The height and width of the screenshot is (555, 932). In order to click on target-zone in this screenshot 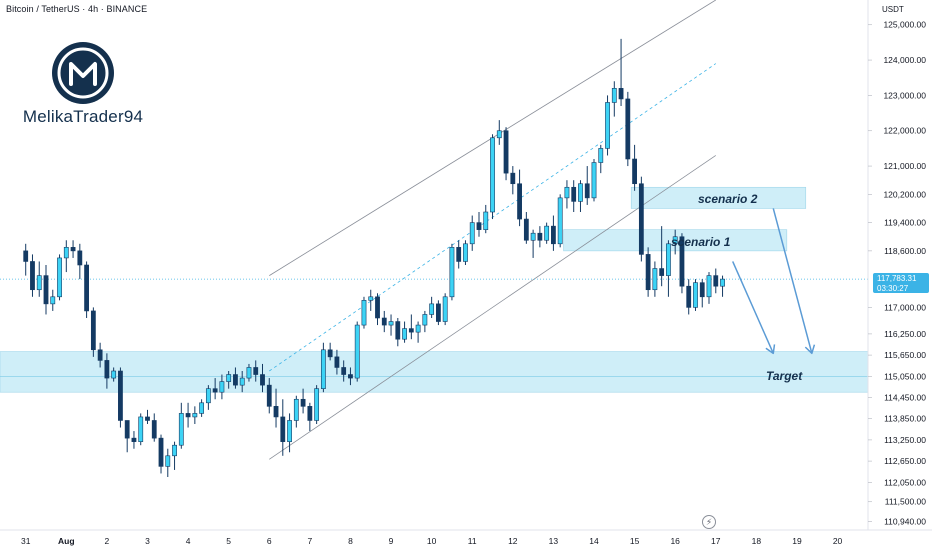, I will do `click(434, 372)`.